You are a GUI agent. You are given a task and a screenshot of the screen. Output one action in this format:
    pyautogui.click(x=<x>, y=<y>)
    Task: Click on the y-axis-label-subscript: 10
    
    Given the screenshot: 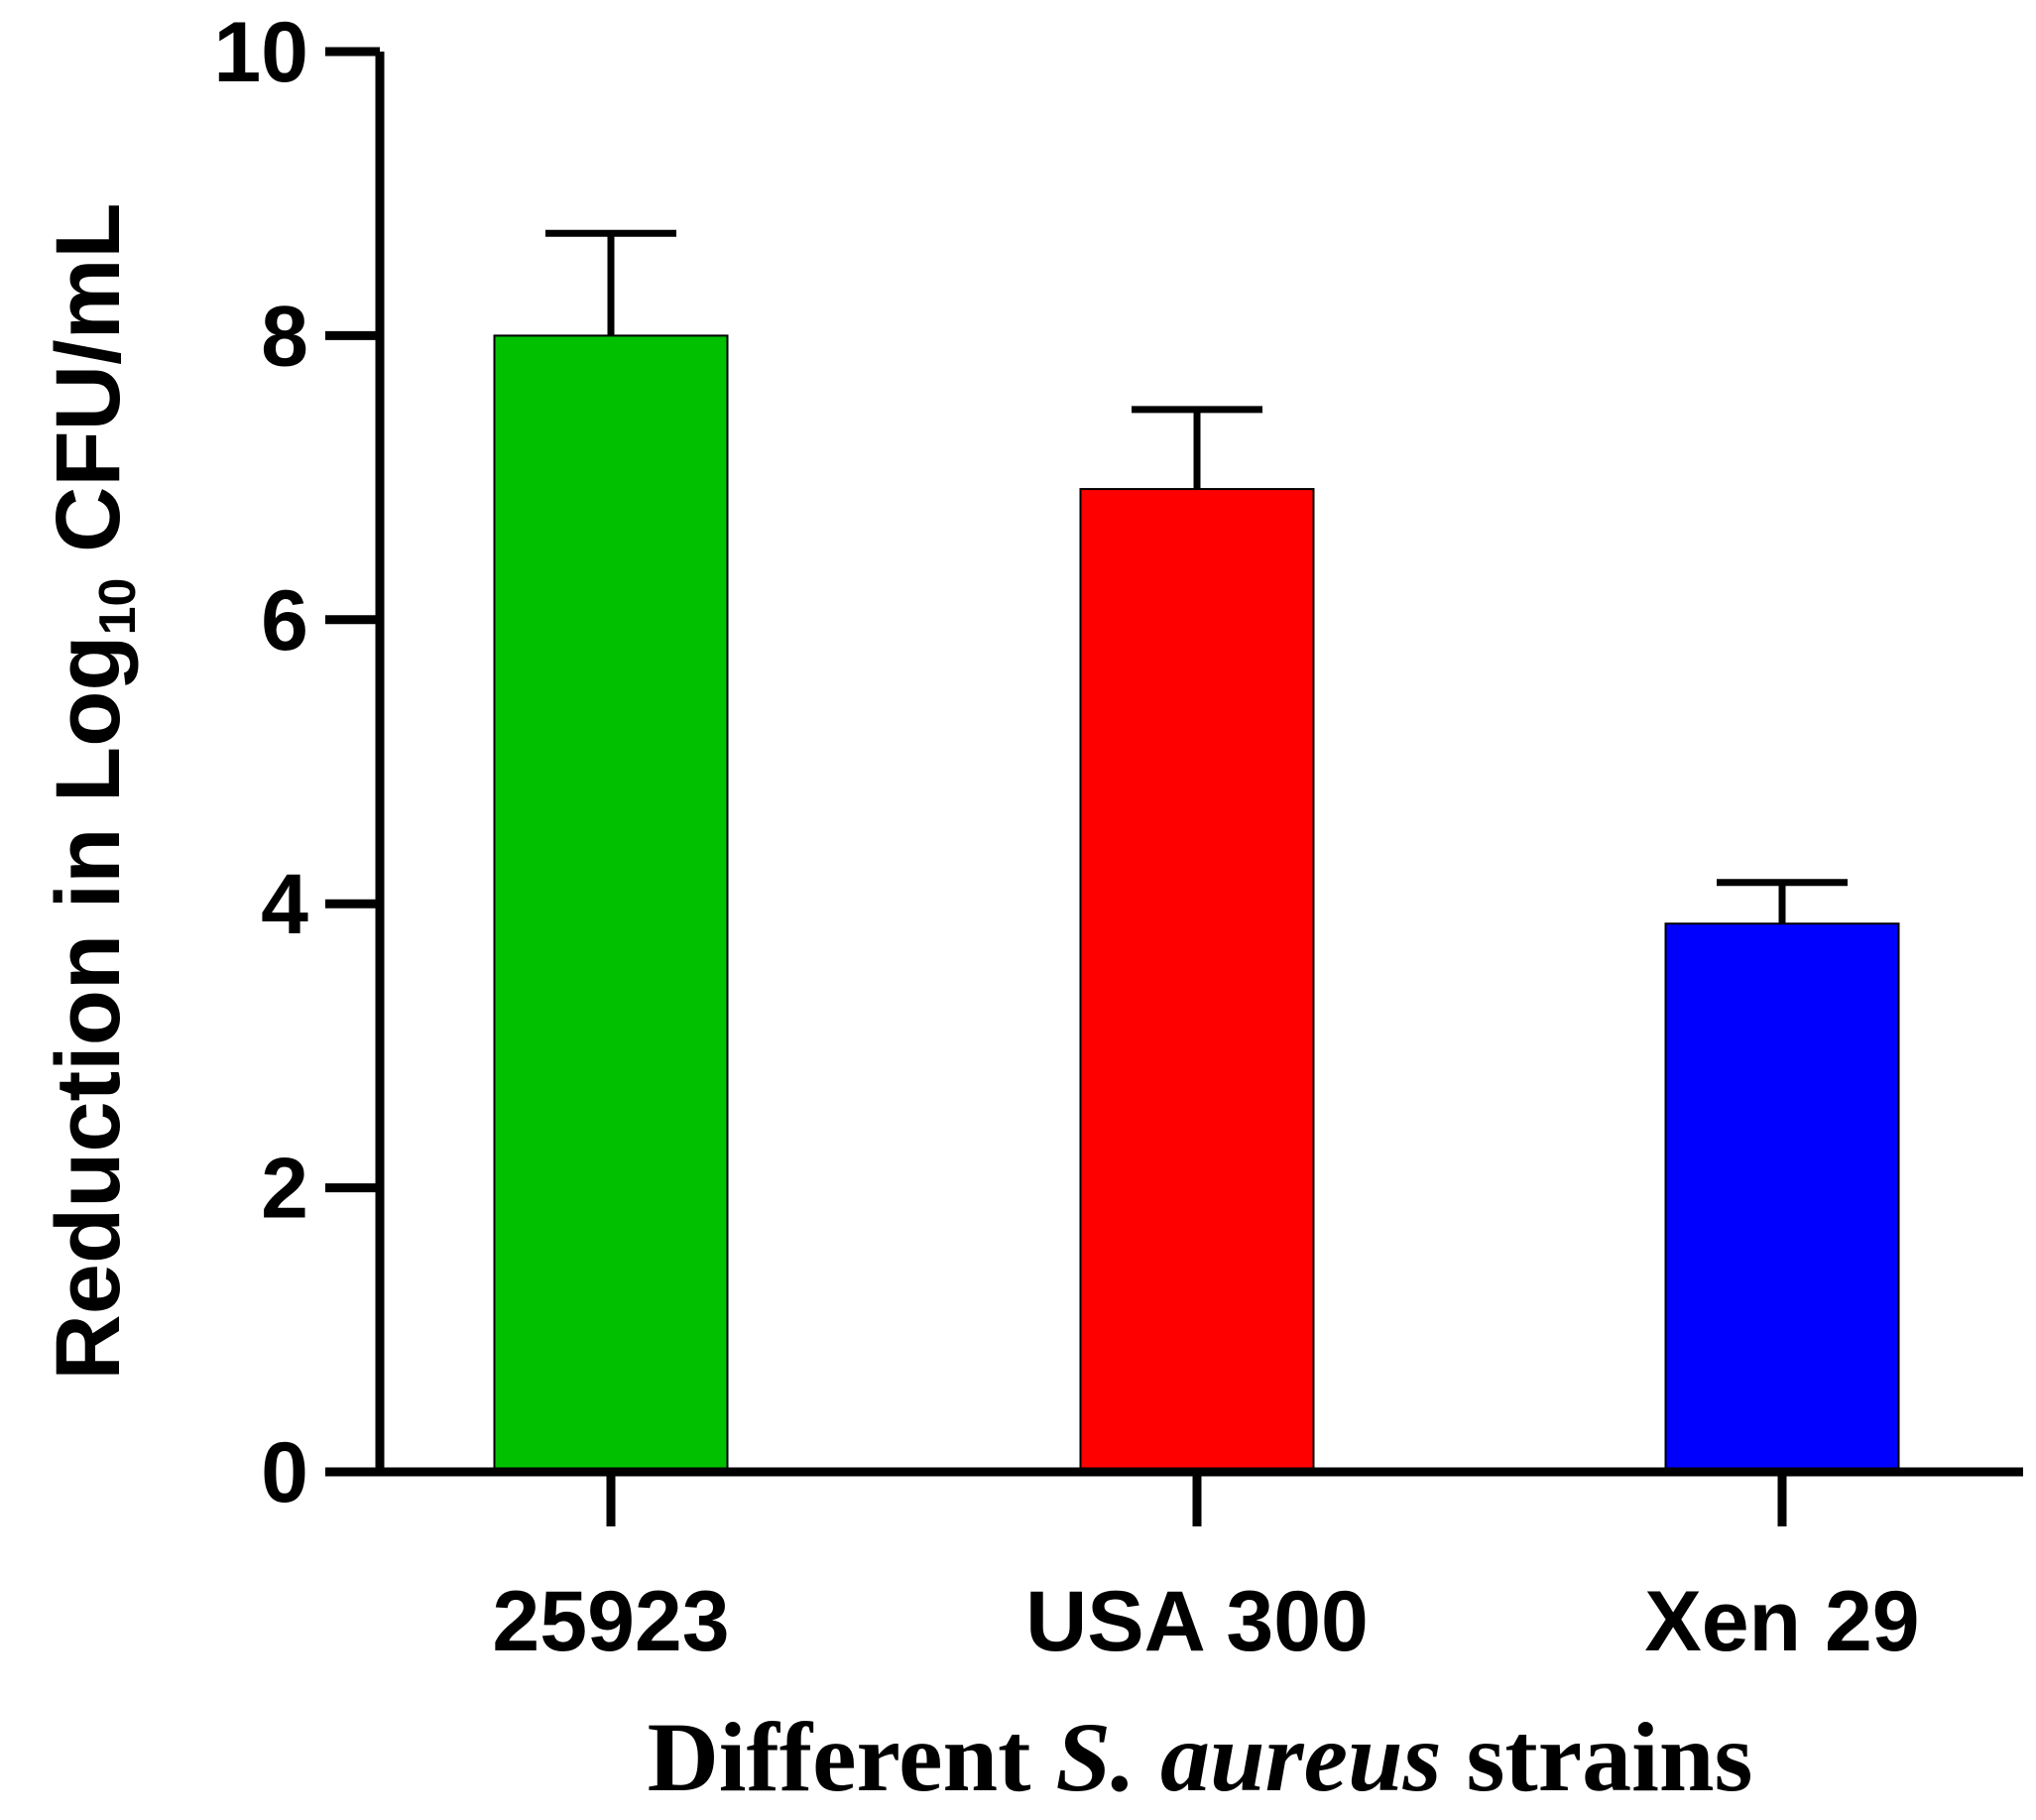 What is the action you would take?
    pyautogui.click(x=118, y=607)
    